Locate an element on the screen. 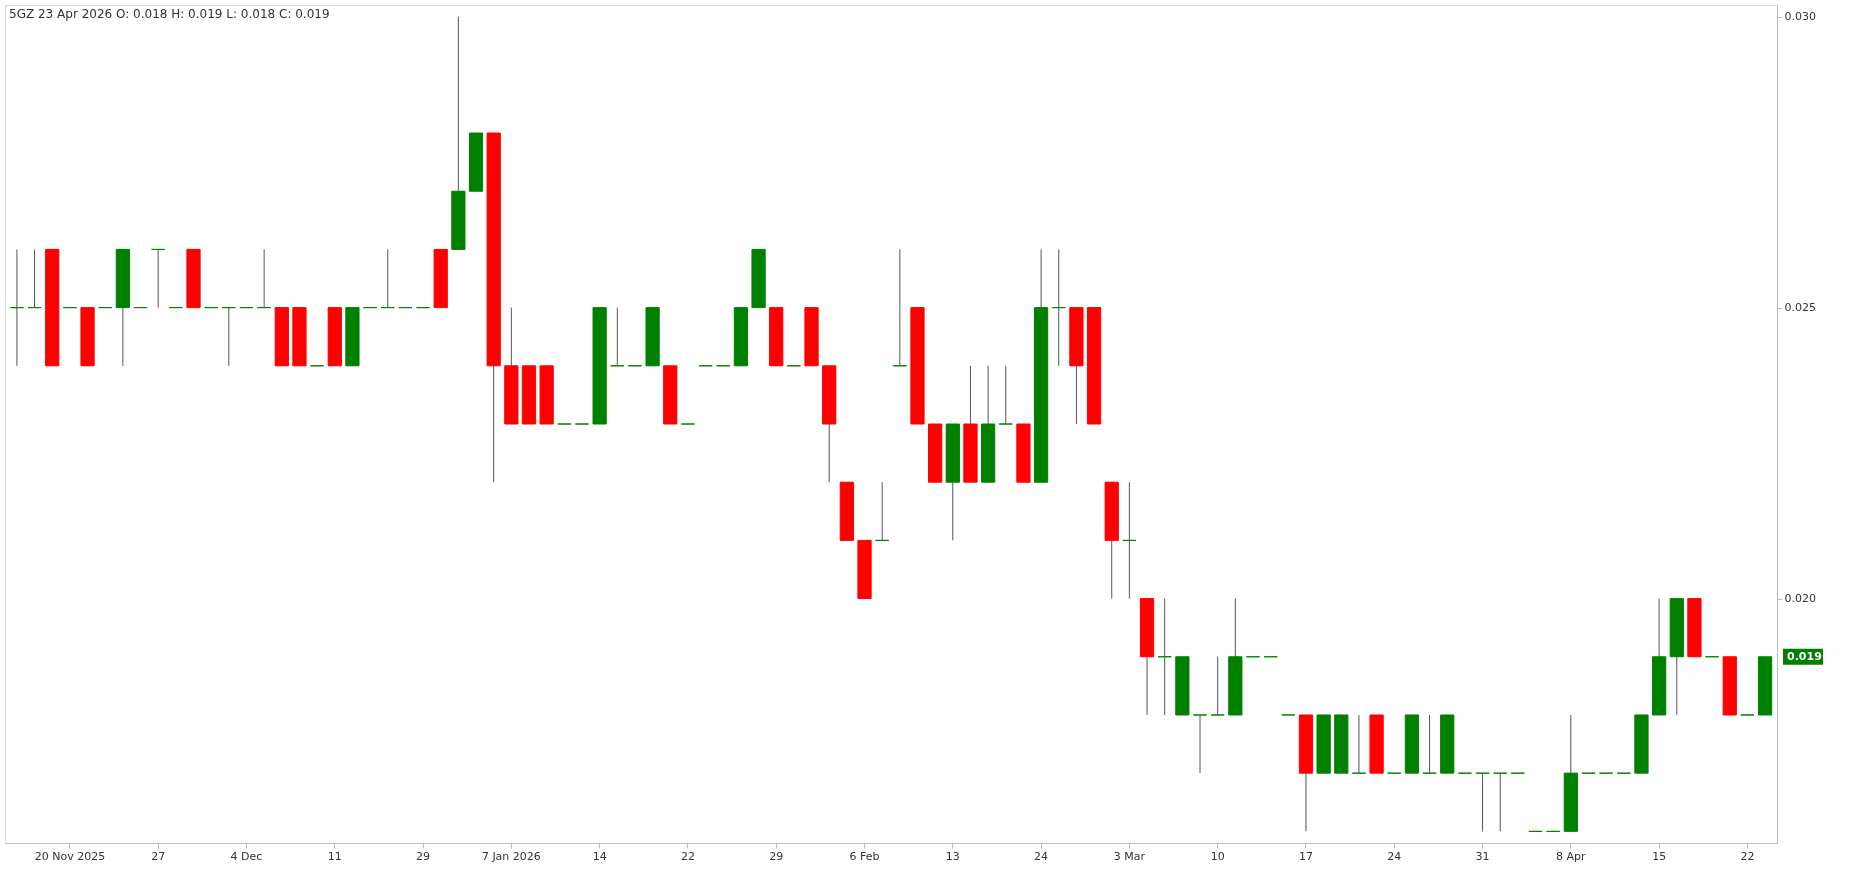 Image resolution: width=1850 pixels, height=874 pixels. chart-title: 5GZ 23 Apr 2026 O: 0.018 H: 0.019 L: 0.018 C: 0.019 is located at coordinates (169, 14).